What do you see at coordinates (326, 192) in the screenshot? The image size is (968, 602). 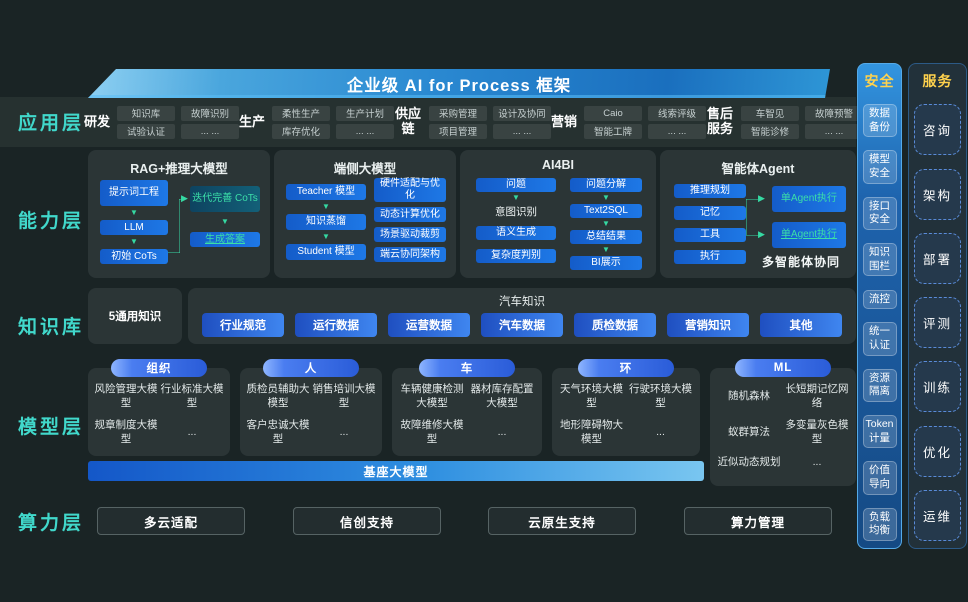 I see `flow-step: Teacher 模型` at bounding box center [326, 192].